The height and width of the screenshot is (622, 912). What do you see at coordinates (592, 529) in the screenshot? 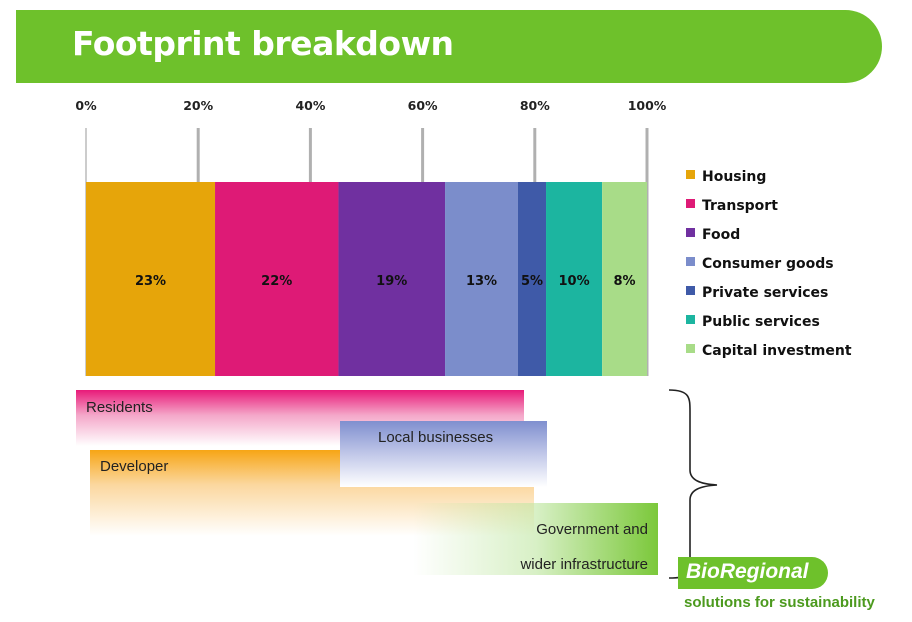
I see `government-label-line1: Government and` at bounding box center [592, 529].